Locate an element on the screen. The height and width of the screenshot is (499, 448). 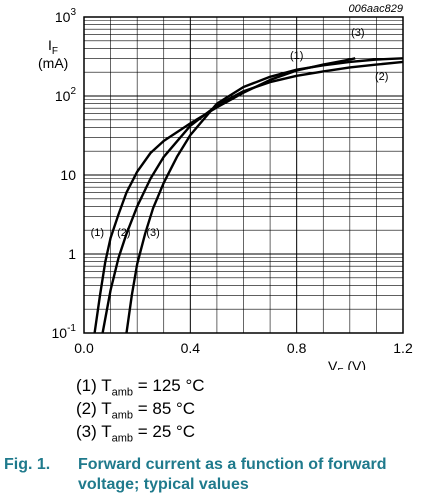
x-tick-label: 0.0 is located at coordinates (84, 348).